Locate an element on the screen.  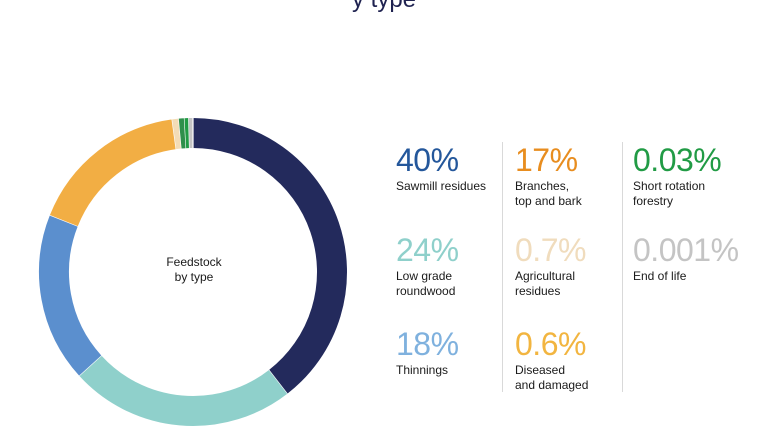
legend-item-end-of-life: 0.001% End of life is located at coordinates (690, 258).